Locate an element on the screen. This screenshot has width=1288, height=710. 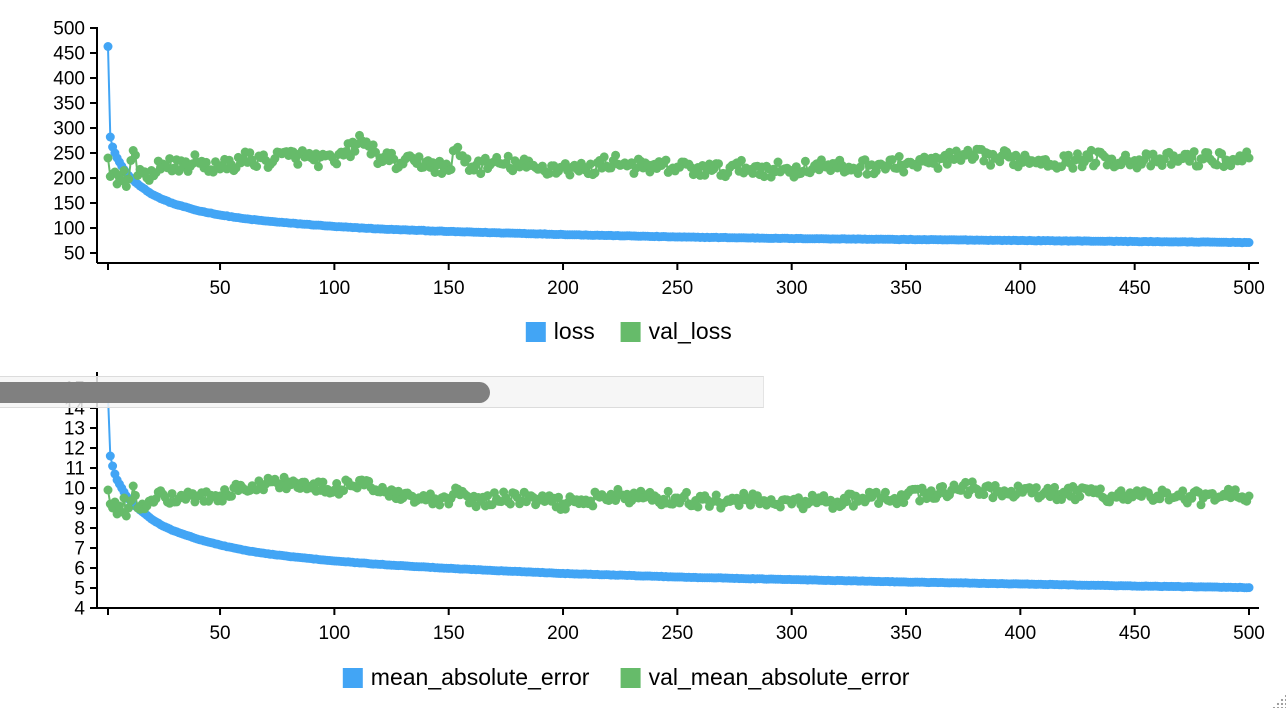
x-tick-label: 450 is located at coordinates (1135, 633).